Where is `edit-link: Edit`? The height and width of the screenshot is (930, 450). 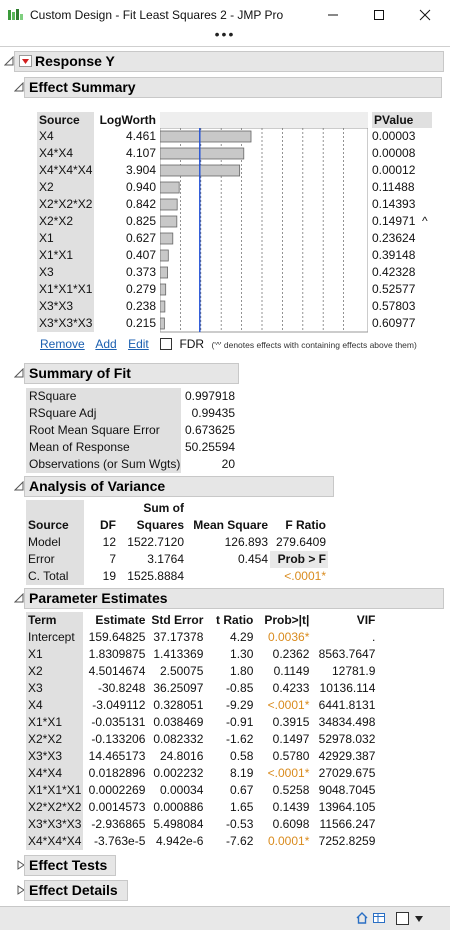
edit-link: Edit is located at coordinates (138, 344).